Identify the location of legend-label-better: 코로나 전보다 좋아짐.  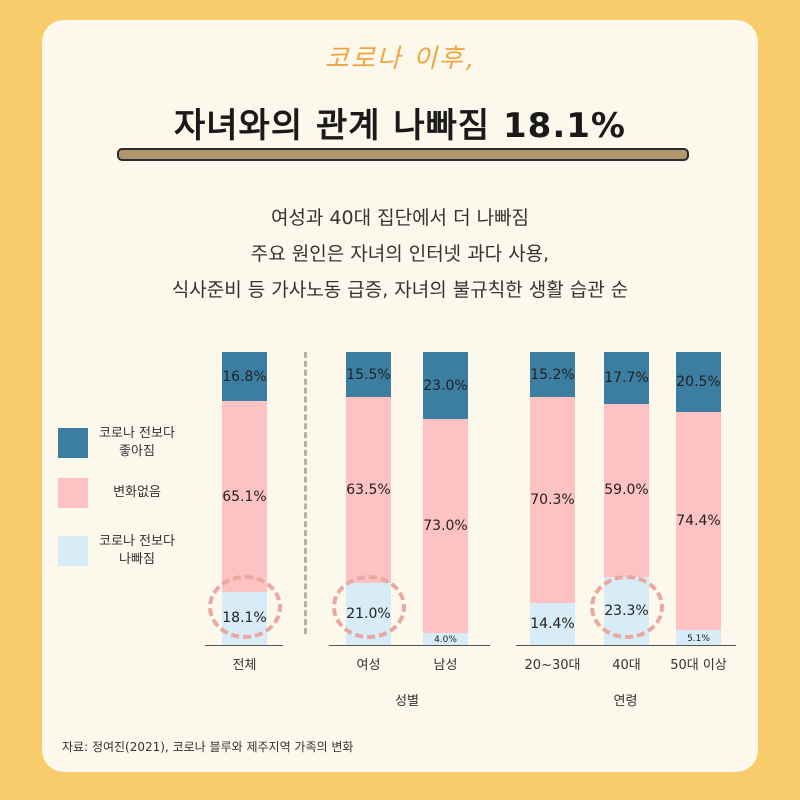
(137, 442).